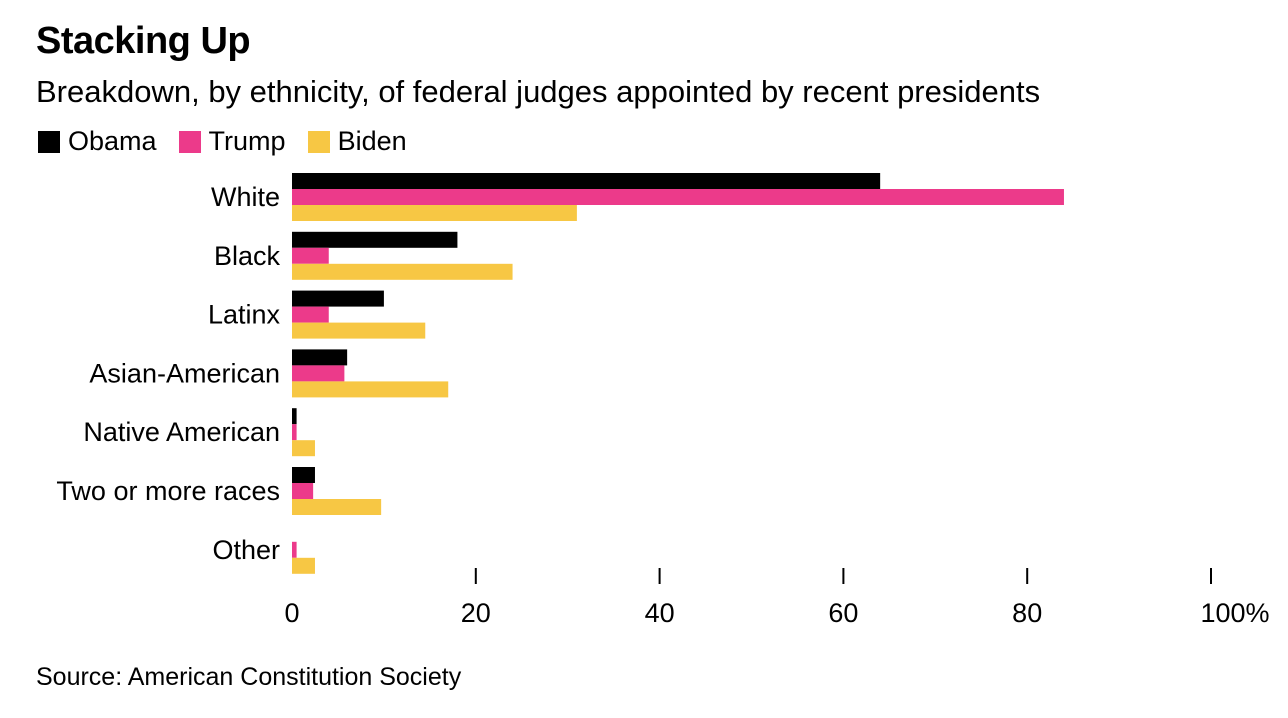 The image size is (1288, 718). What do you see at coordinates (318, 141) in the screenshot?
I see `legend-swatch-biden` at bounding box center [318, 141].